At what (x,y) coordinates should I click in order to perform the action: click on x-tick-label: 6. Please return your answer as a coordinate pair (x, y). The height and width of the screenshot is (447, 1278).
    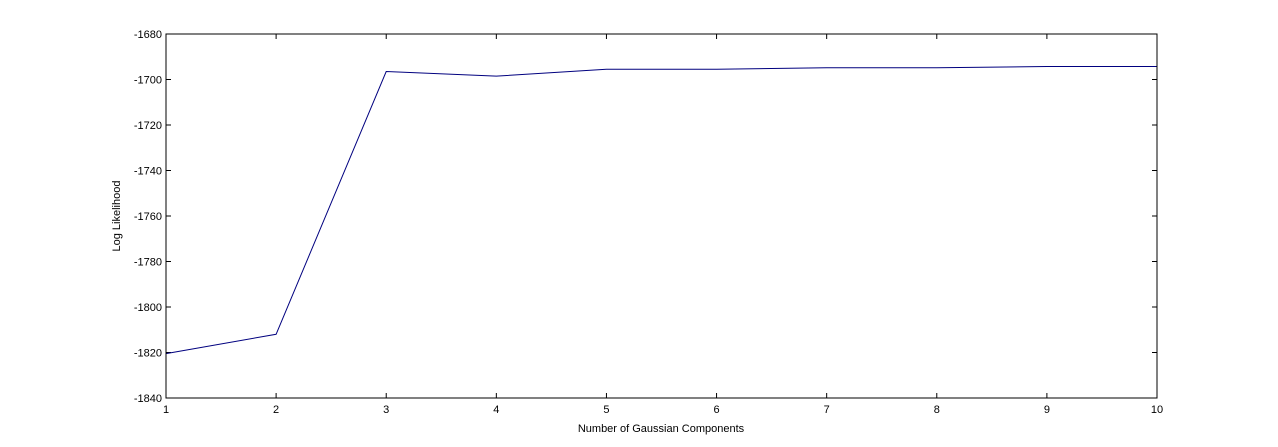
    Looking at the image, I should click on (716, 410).